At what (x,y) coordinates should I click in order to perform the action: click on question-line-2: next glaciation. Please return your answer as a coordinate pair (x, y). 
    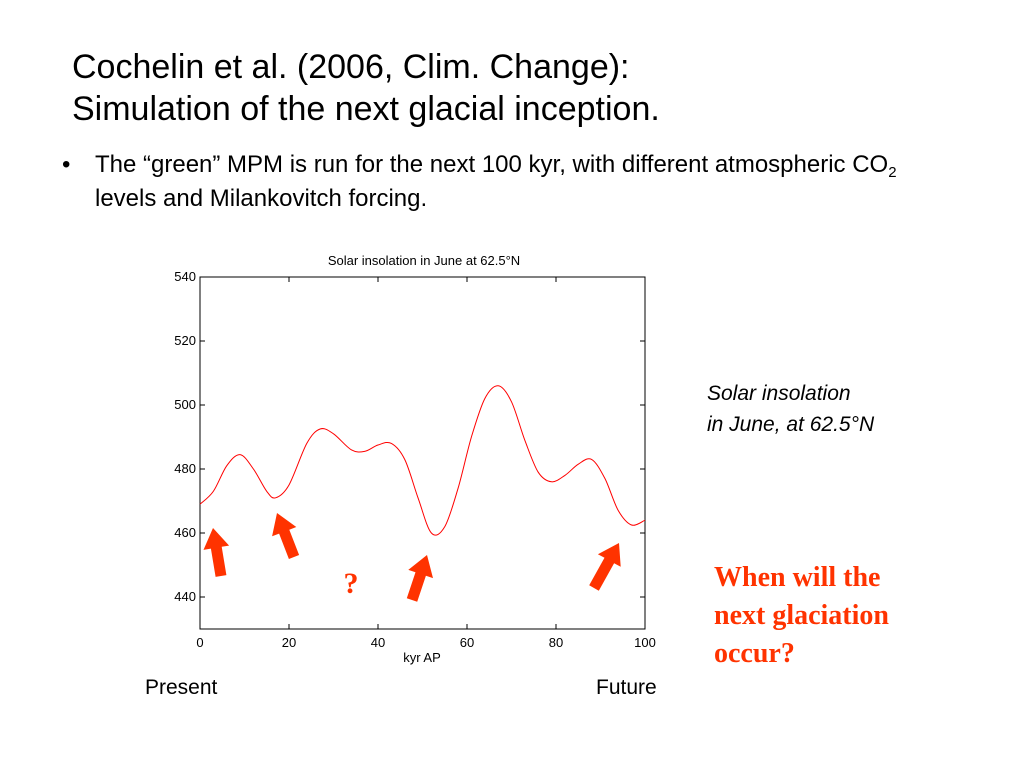
    Looking at the image, I should click on (801, 615).